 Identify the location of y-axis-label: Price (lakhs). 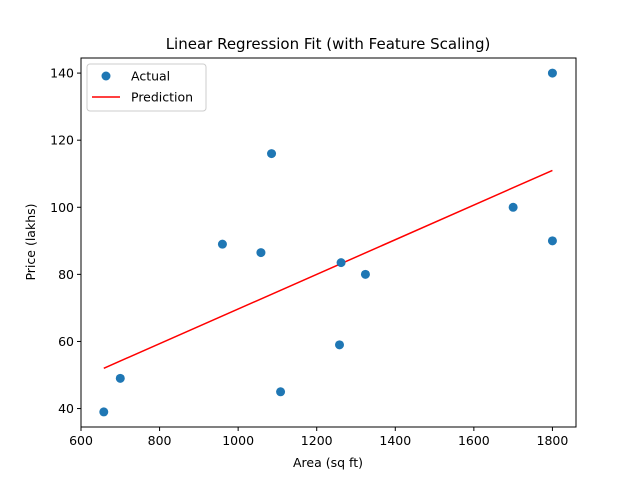
(30, 241).